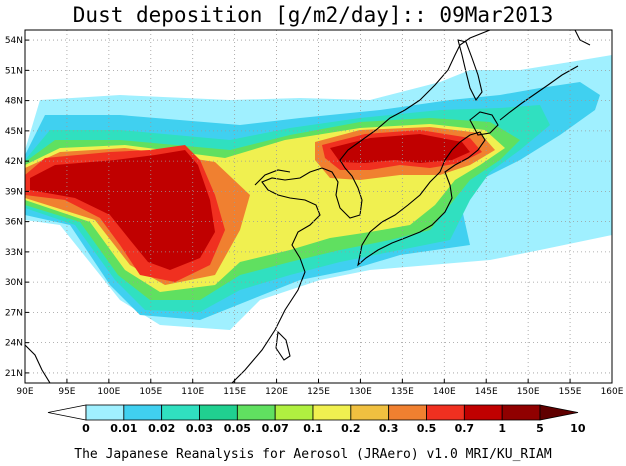 The width and height of the screenshot is (626, 466). What do you see at coordinates (539, 93) in the screenshot?
I see `coastline-kuril` at bounding box center [539, 93].